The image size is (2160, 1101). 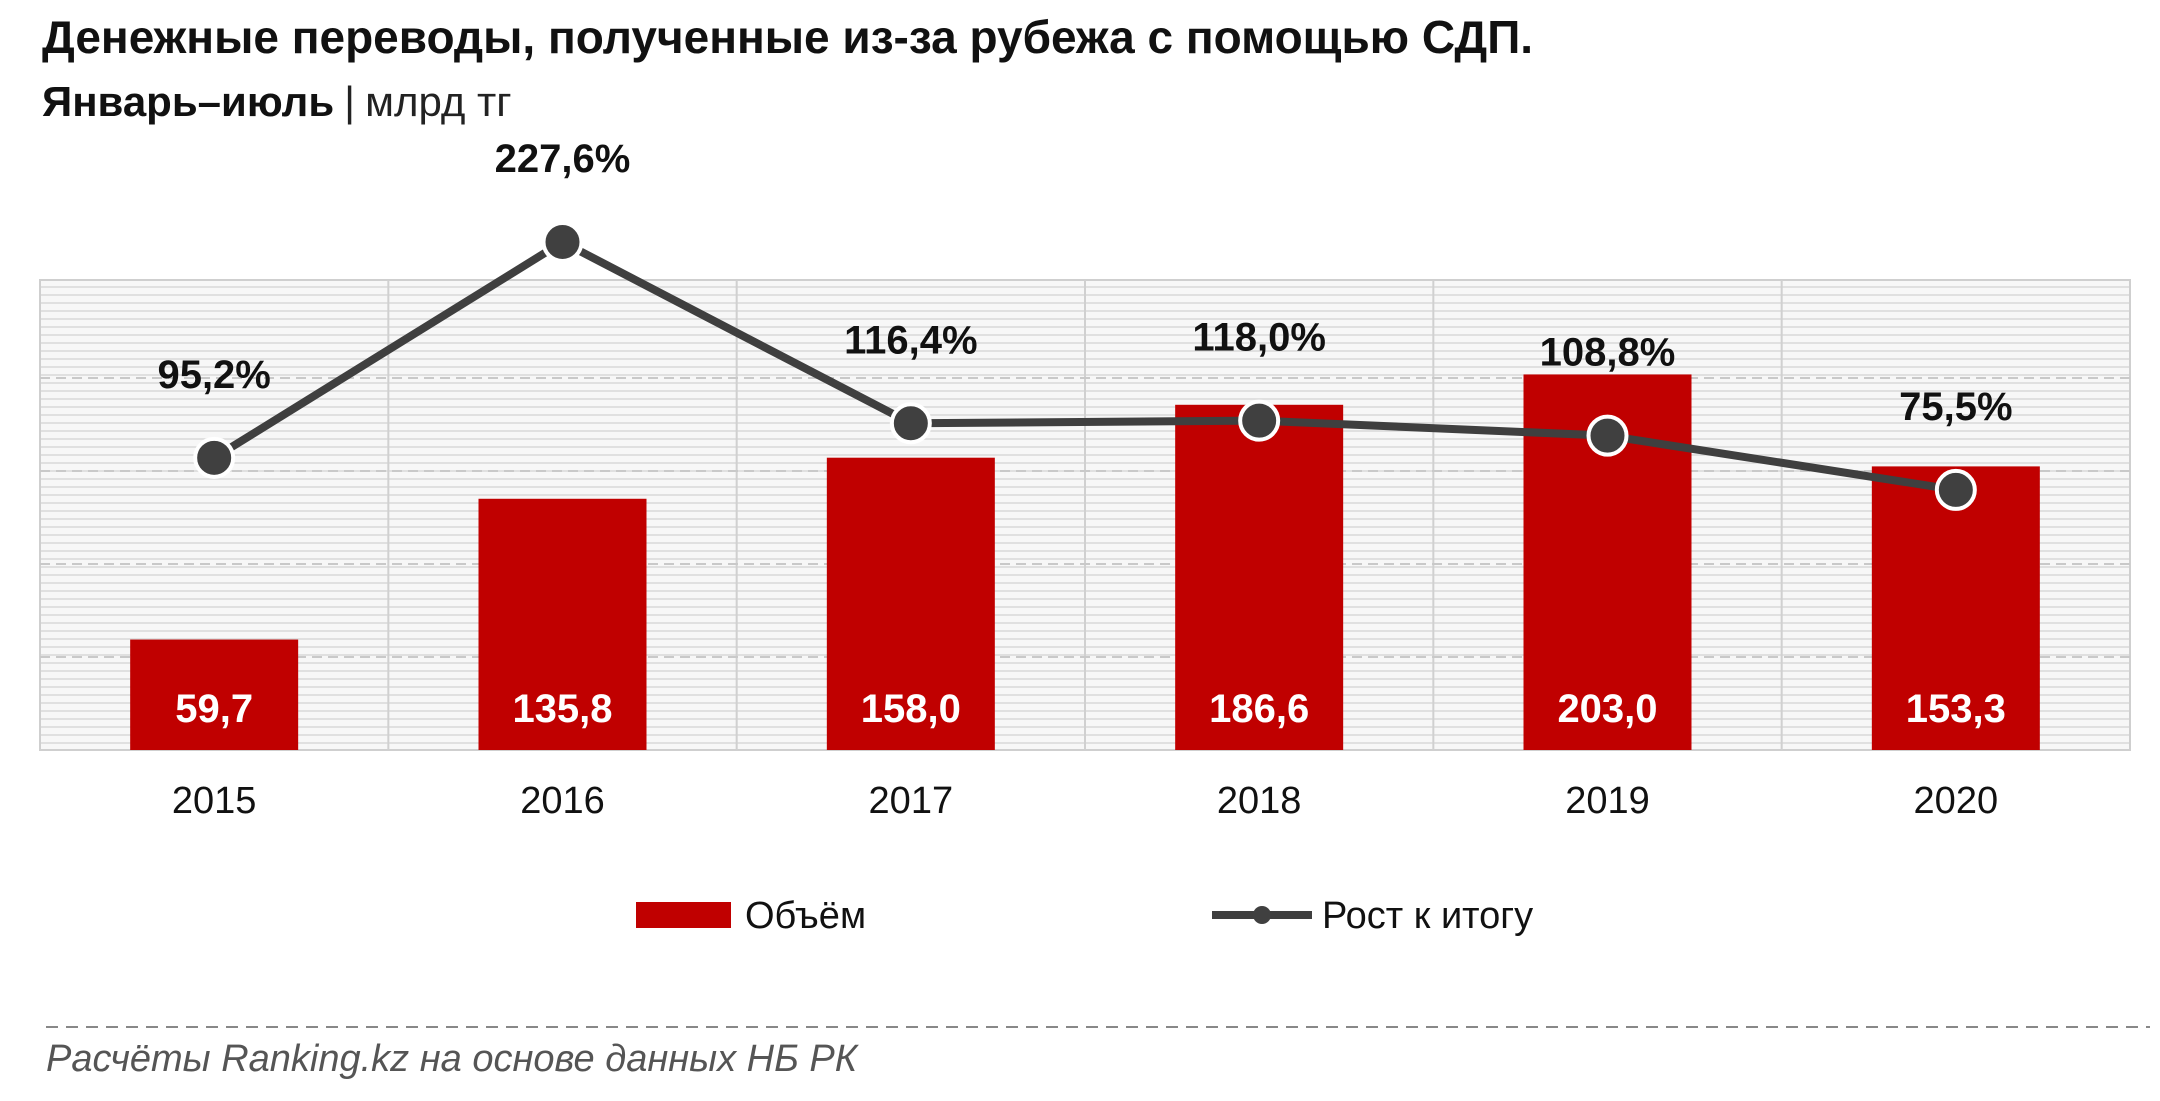 What do you see at coordinates (213, 375) in the screenshot?
I see `line-value-label: 95,2%` at bounding box center [213, 375].